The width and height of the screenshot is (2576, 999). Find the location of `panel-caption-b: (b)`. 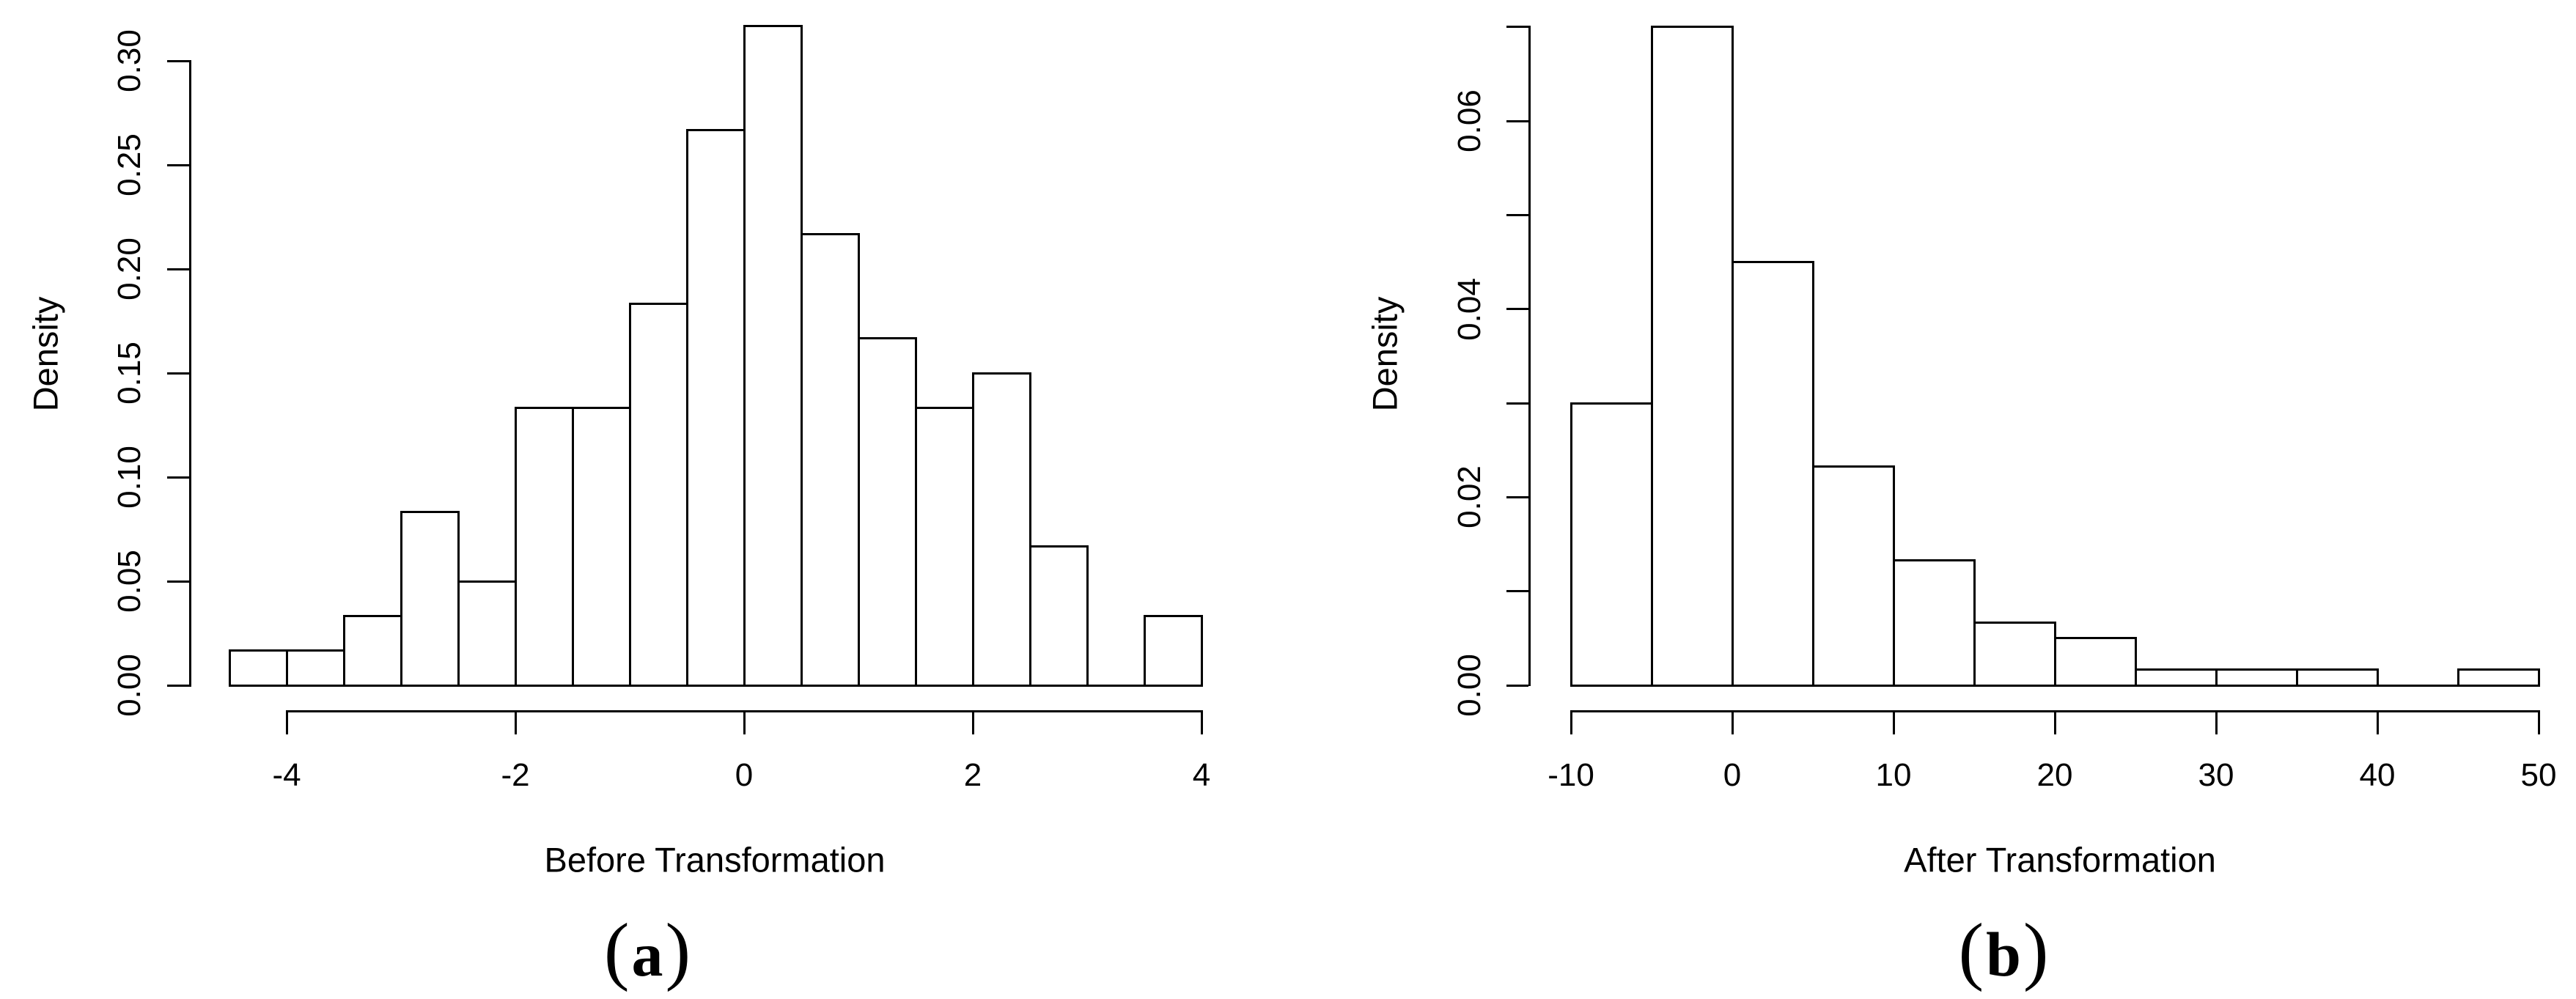

panel-caption-b: (b) is located at coordinates (2003, 951).